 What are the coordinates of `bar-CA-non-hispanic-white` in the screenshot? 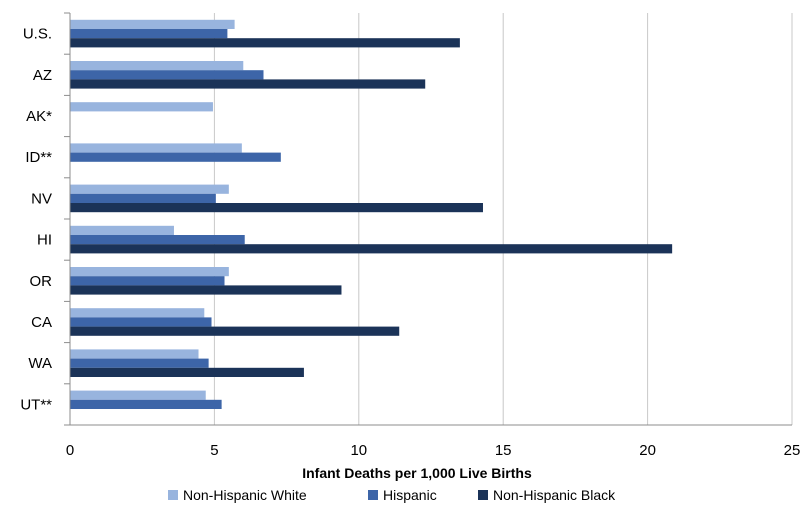 It's located at (137, 313).